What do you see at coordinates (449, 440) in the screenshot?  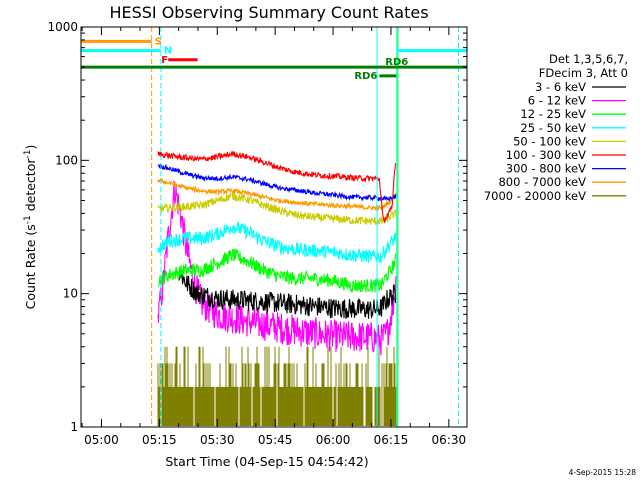 I see `x-tick-label: 06:30` at bounding box center [449, 440].